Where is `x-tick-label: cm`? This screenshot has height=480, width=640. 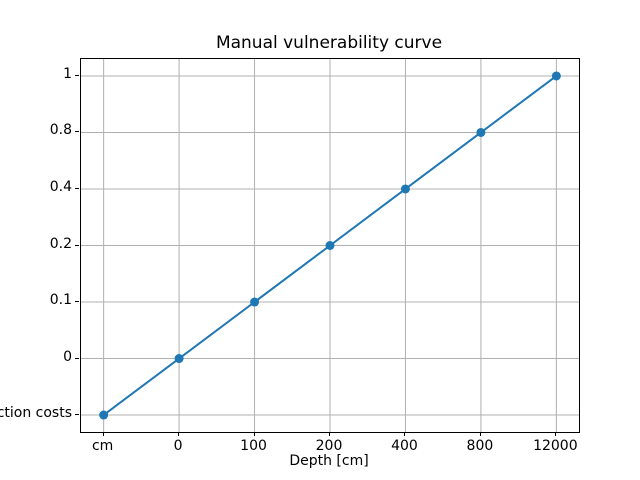
x-tick-label: cm is located at coordinates (102, 446).